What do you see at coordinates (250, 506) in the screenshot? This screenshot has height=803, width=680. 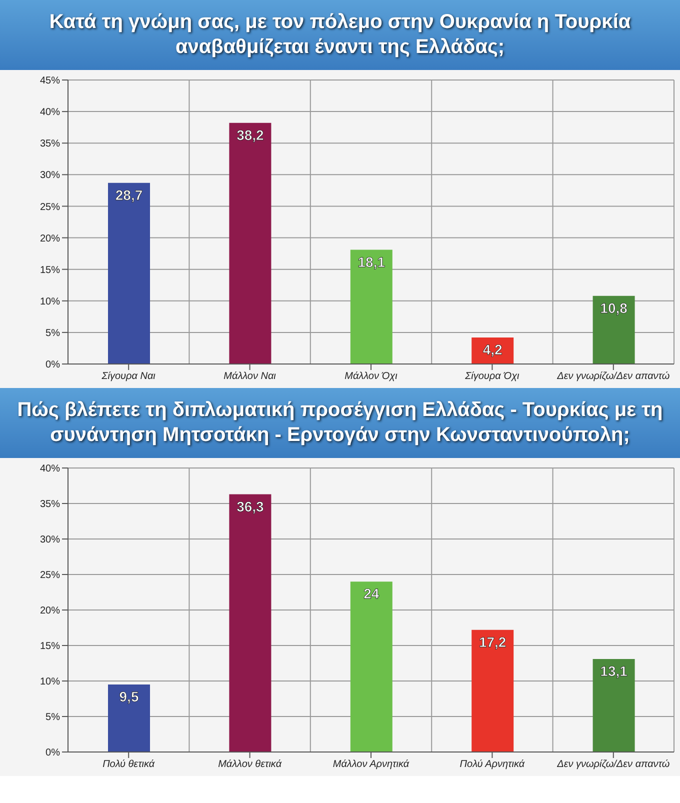 I see `data-label: 36,3` at bounding box center [250, 506].